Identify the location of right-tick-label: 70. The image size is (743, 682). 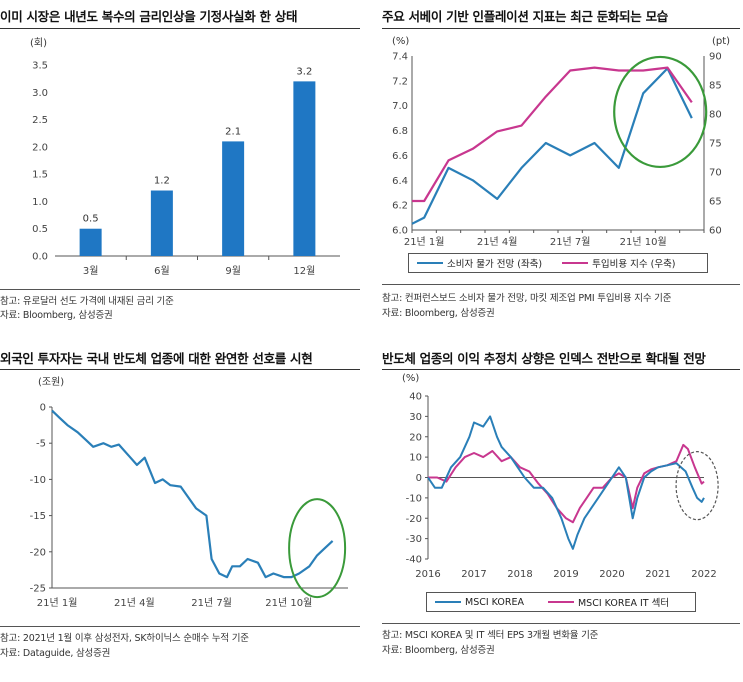
(715, 173).